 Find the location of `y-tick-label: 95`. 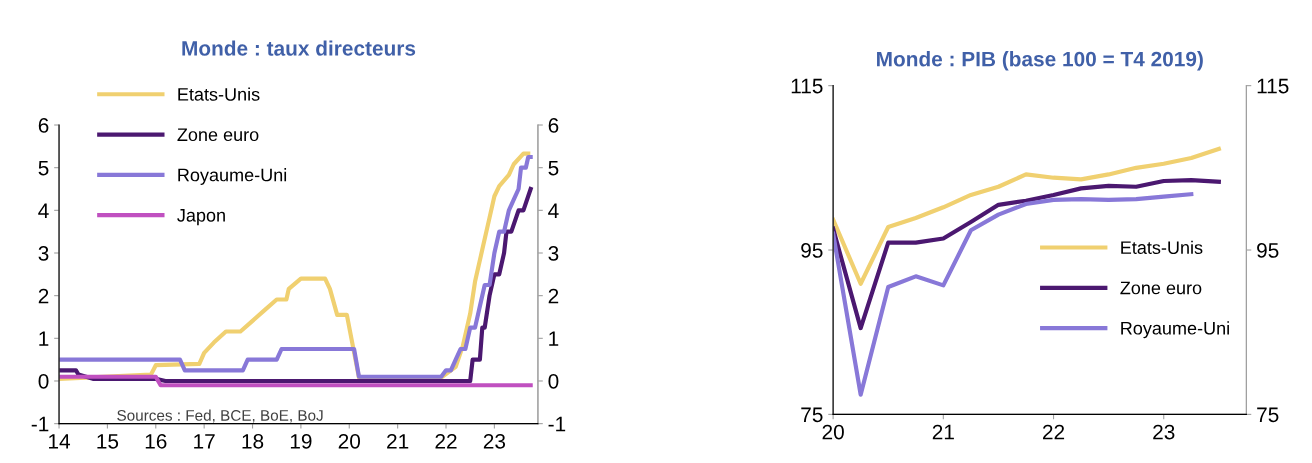

y-tick-label: 95 is located at coordinates (812, 250).